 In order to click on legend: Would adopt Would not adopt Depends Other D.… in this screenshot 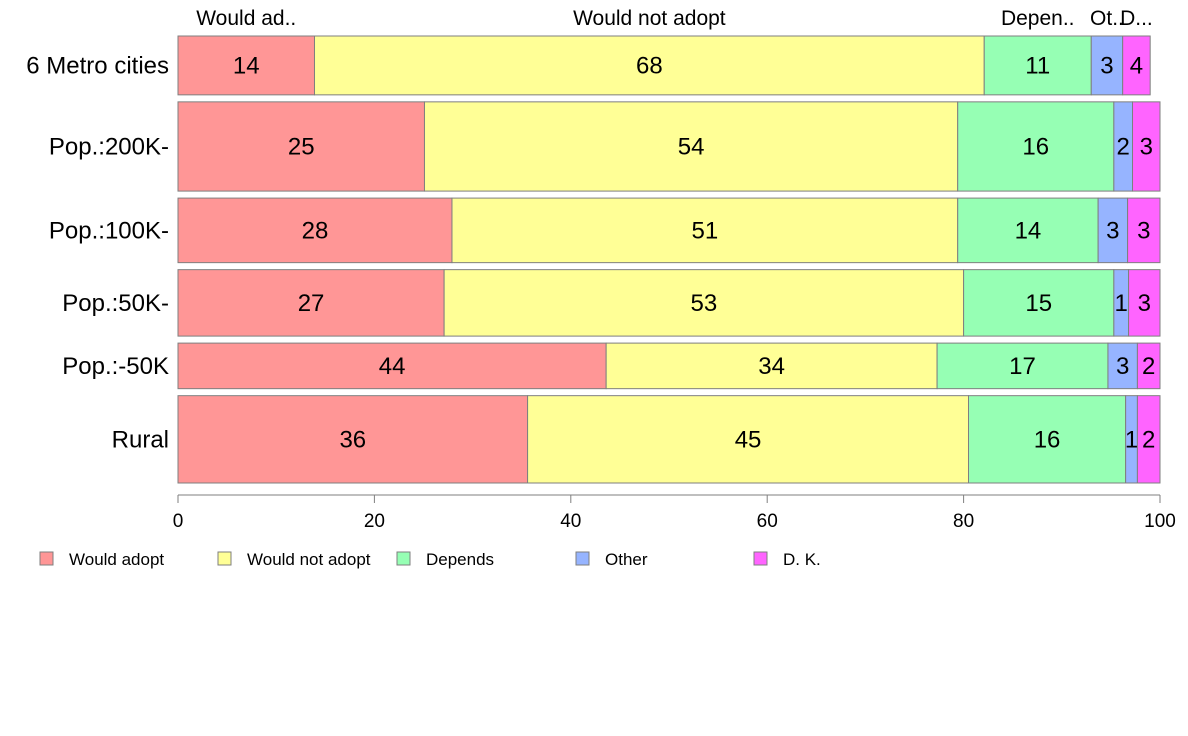, I will do `click(430, 559)`.